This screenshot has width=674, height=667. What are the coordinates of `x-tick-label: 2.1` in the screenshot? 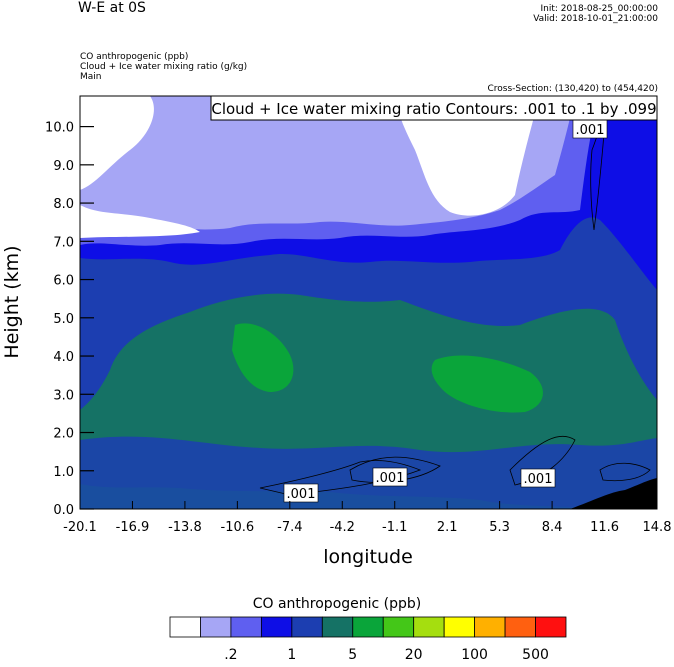 It's located at (447, 527).